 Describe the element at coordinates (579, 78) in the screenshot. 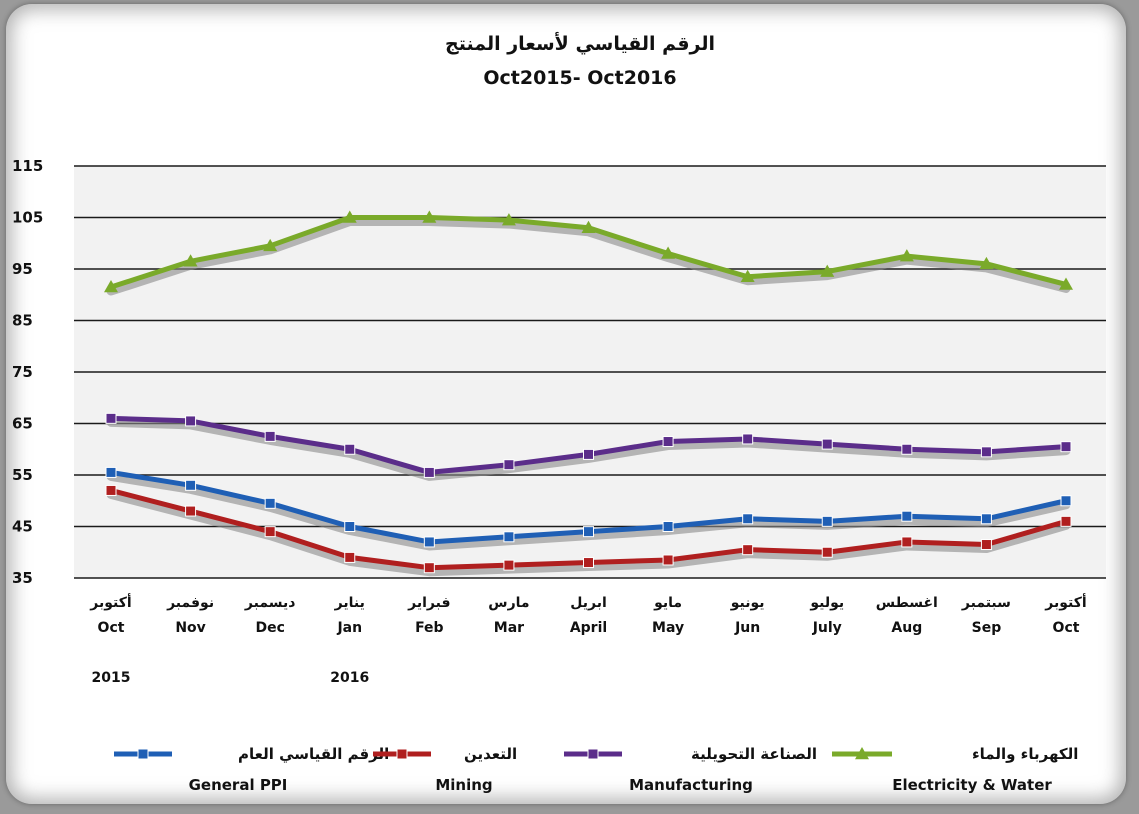

I see `chart-subtitle: Oct2015- Oct2016` at that location.